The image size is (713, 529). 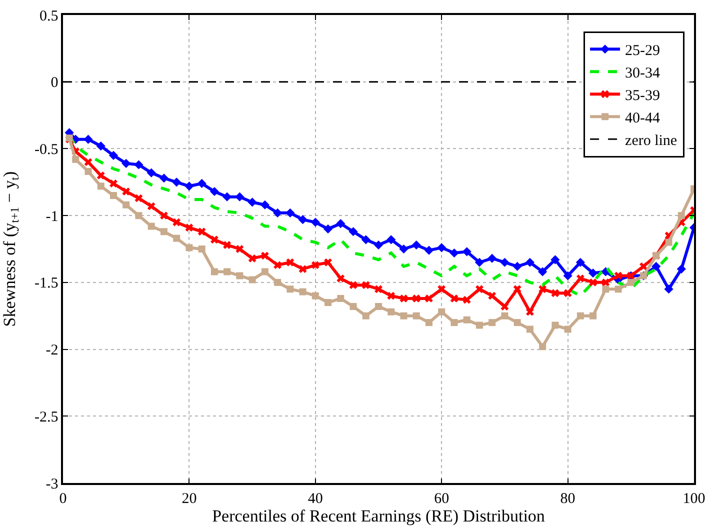 What do you see at coordinates (52, 216) in the screenshot?
I see `y-tick-label: -1` at bounding box center [52, 216].